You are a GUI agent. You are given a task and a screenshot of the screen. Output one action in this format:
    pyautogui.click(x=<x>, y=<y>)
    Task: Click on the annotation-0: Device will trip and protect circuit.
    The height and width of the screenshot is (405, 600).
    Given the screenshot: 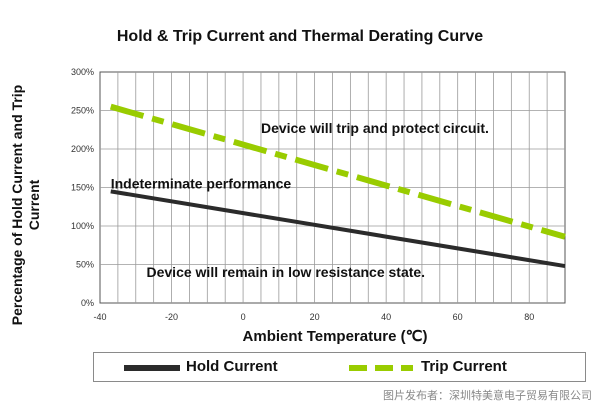 What is the action you would take?
    pyautogui.click(x=375, y=128)
    